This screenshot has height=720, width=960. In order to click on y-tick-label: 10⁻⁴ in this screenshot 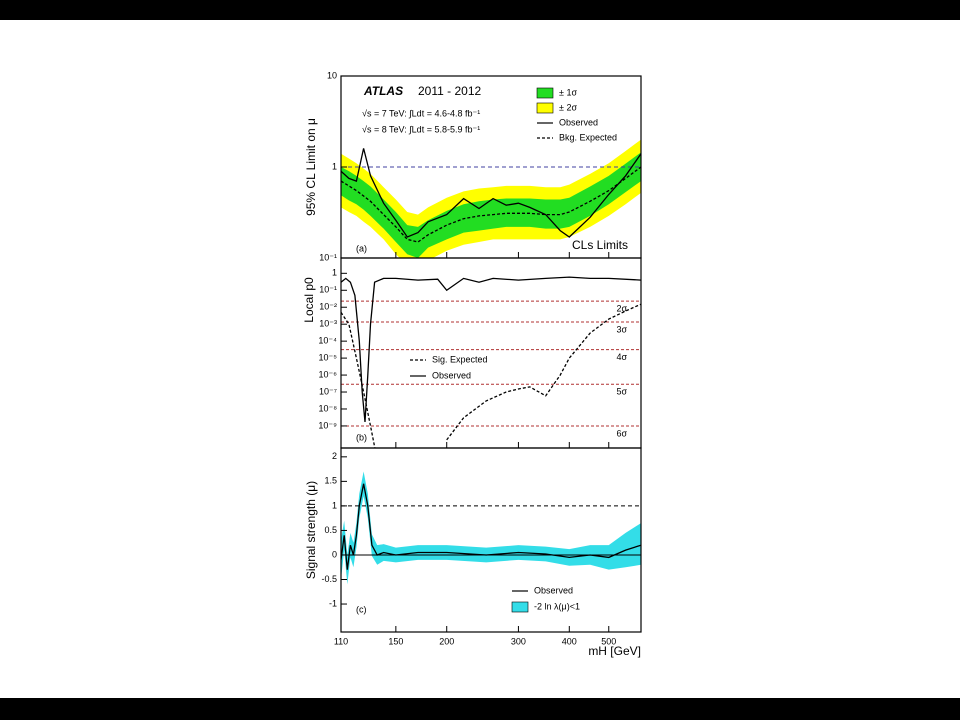, I will do `click(327, 341)`.